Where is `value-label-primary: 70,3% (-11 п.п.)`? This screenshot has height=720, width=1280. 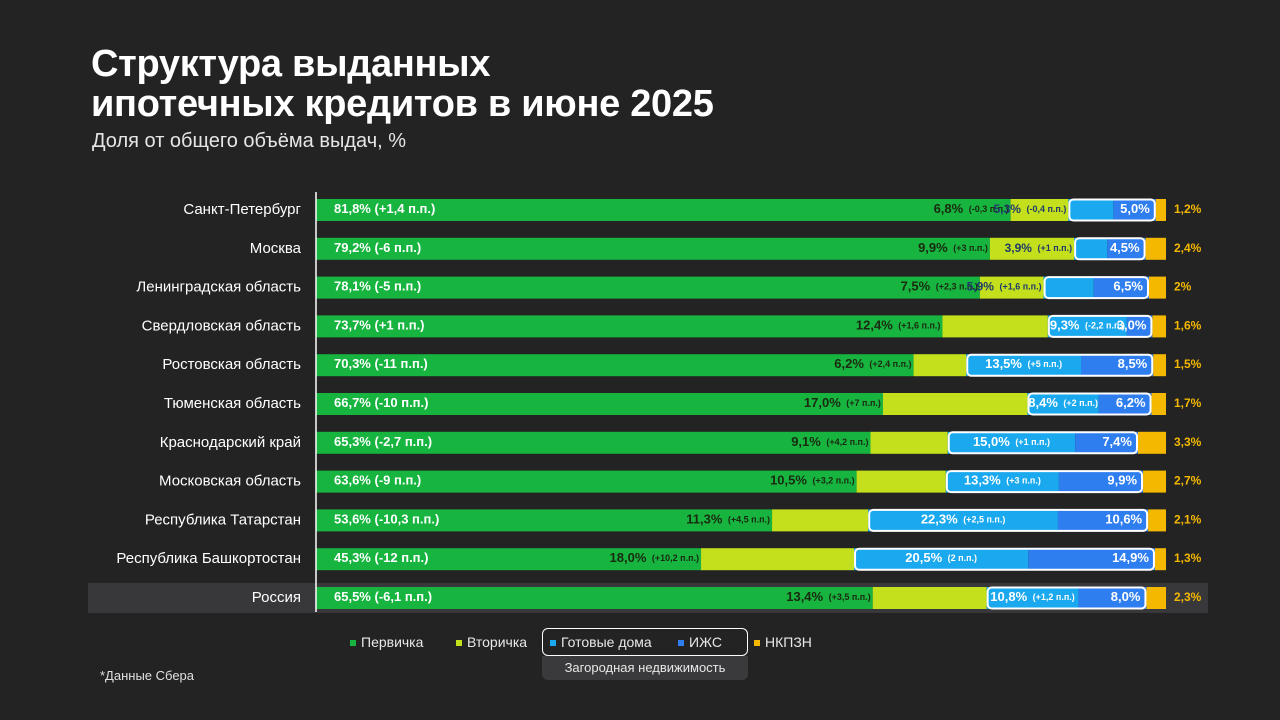
value-label-primary: 70,3% (-11 п.п.) is located at coordinates (381, 364).